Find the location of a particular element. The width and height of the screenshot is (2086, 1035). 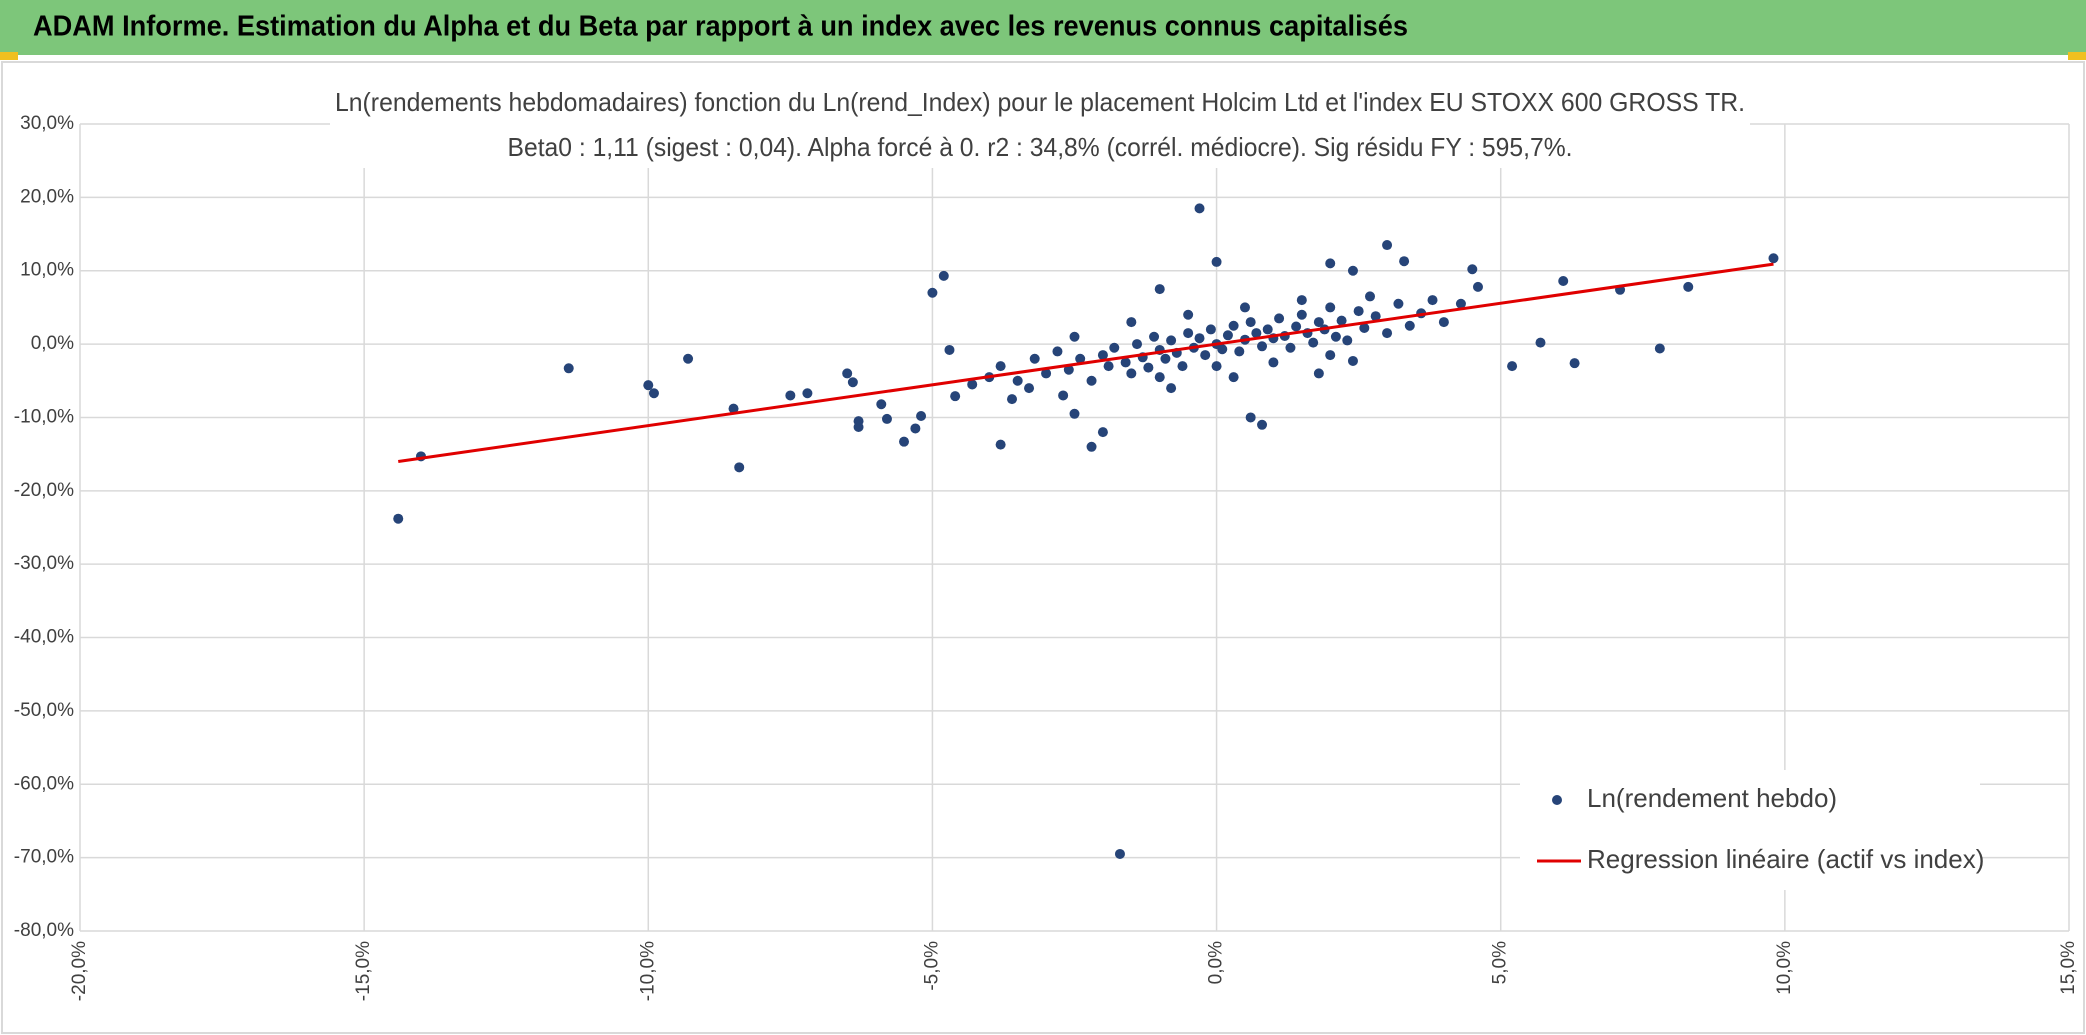

y-tick-label: 30,0% is located at coordinates (47, 123).